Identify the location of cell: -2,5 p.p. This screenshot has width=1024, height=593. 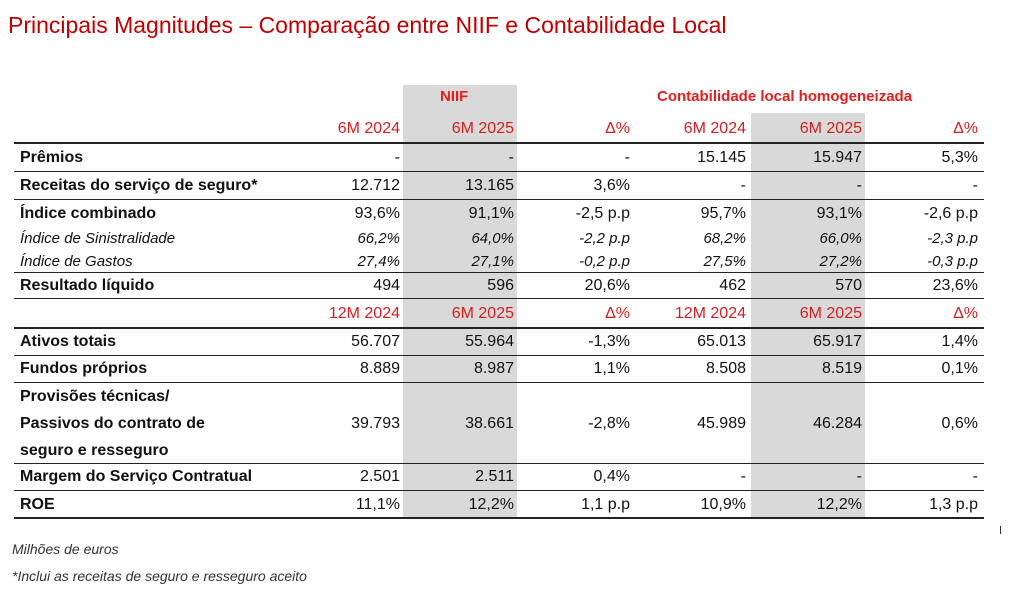
(602, 213).